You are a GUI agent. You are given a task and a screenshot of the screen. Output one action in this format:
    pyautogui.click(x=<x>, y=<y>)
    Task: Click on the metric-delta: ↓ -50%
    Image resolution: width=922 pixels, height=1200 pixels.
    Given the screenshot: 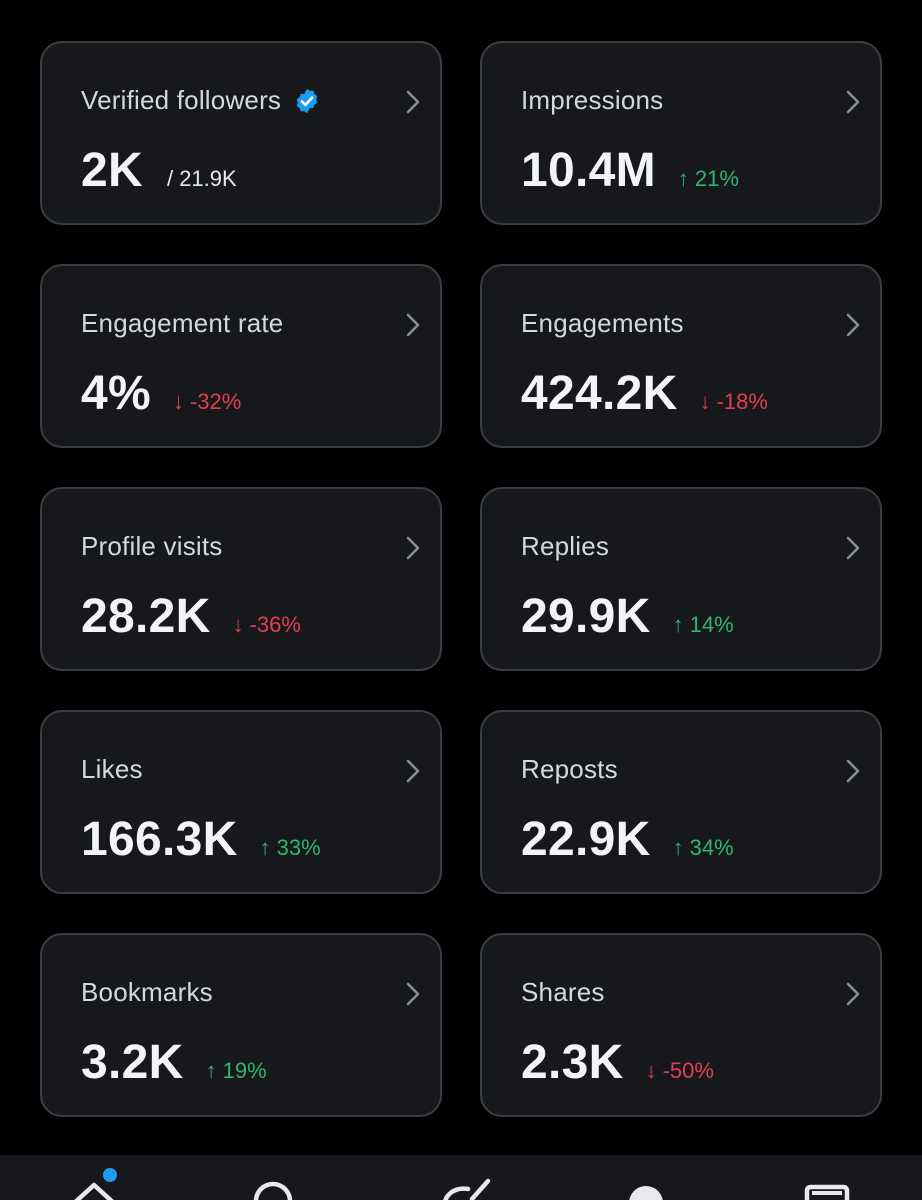 What is the action you would take?
    pyautogui.click(x=680, y=1071)
    